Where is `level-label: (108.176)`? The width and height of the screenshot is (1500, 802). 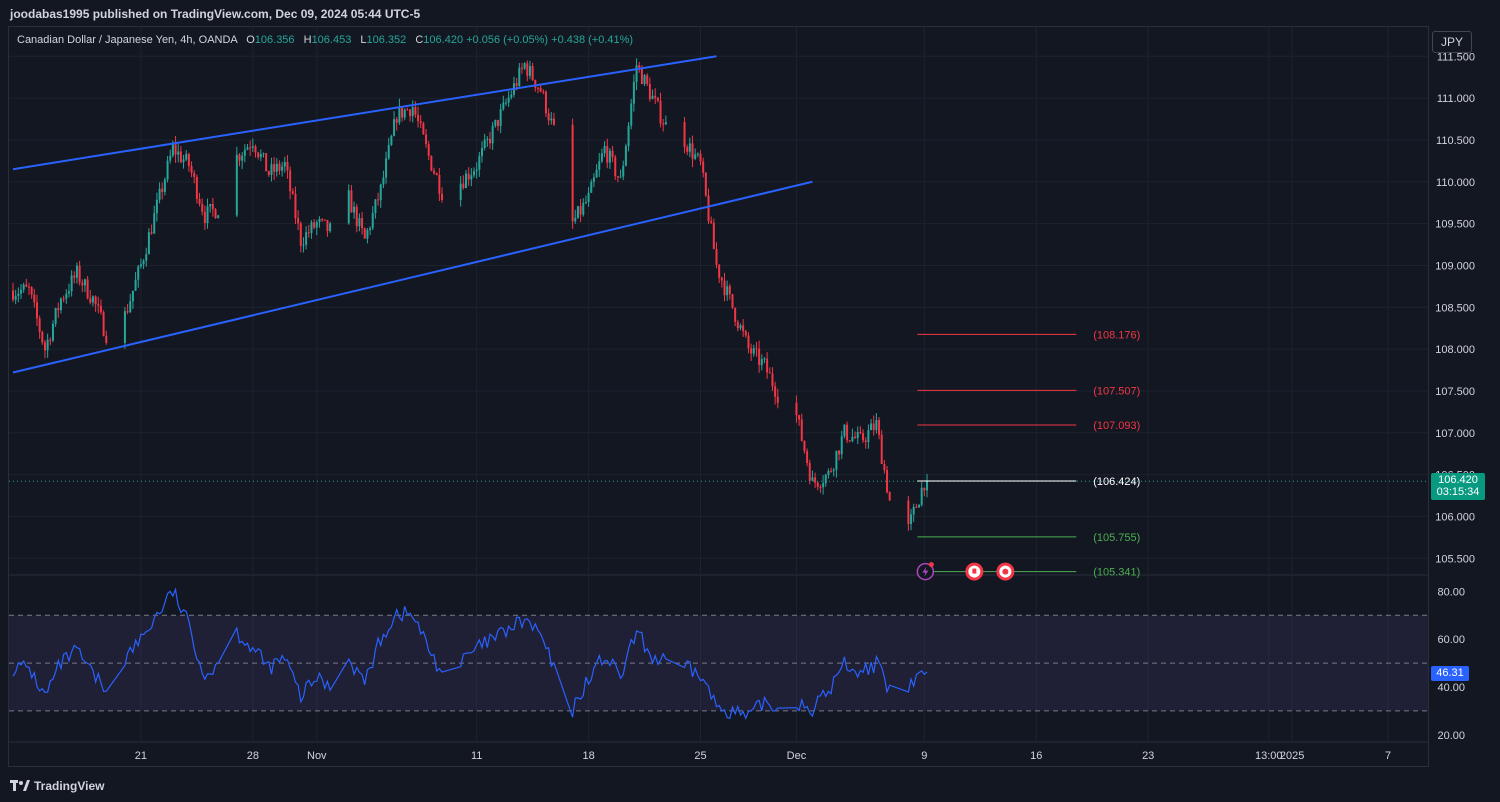
level-label: (108.176) is located at coordinates (1116, 335).